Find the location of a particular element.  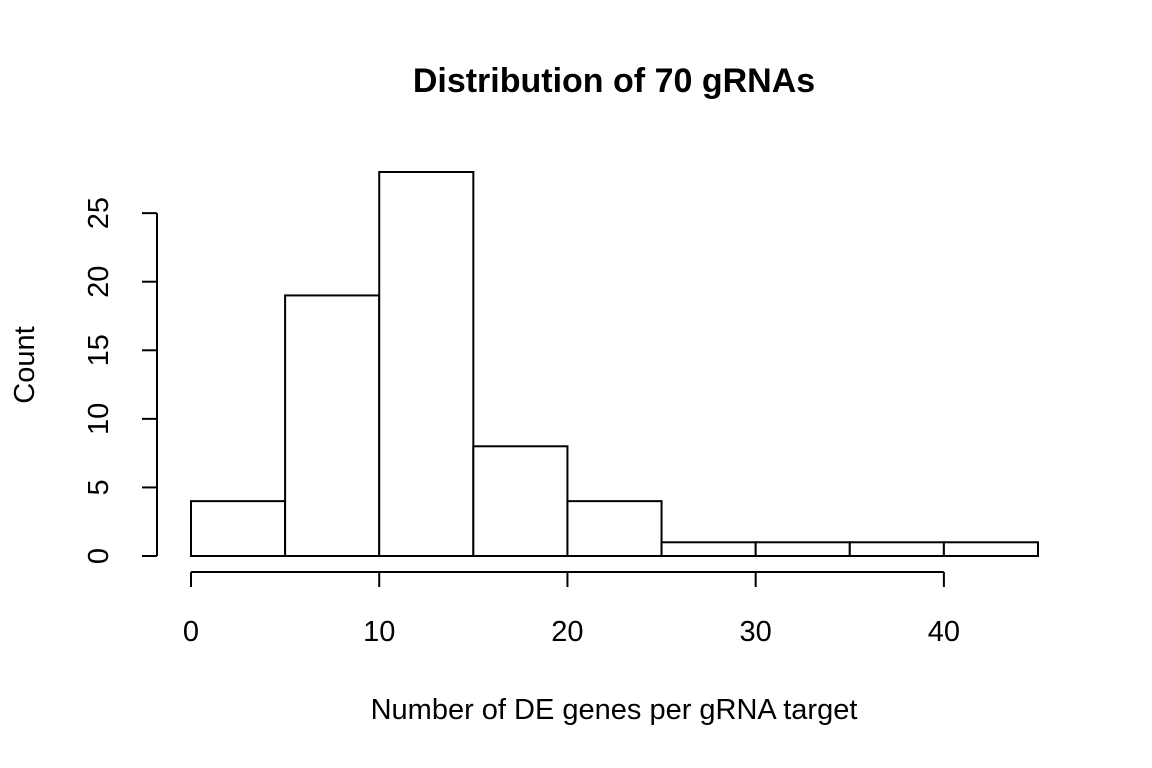

y-tick-label-5: 25 is located at coordinates (99, 213).